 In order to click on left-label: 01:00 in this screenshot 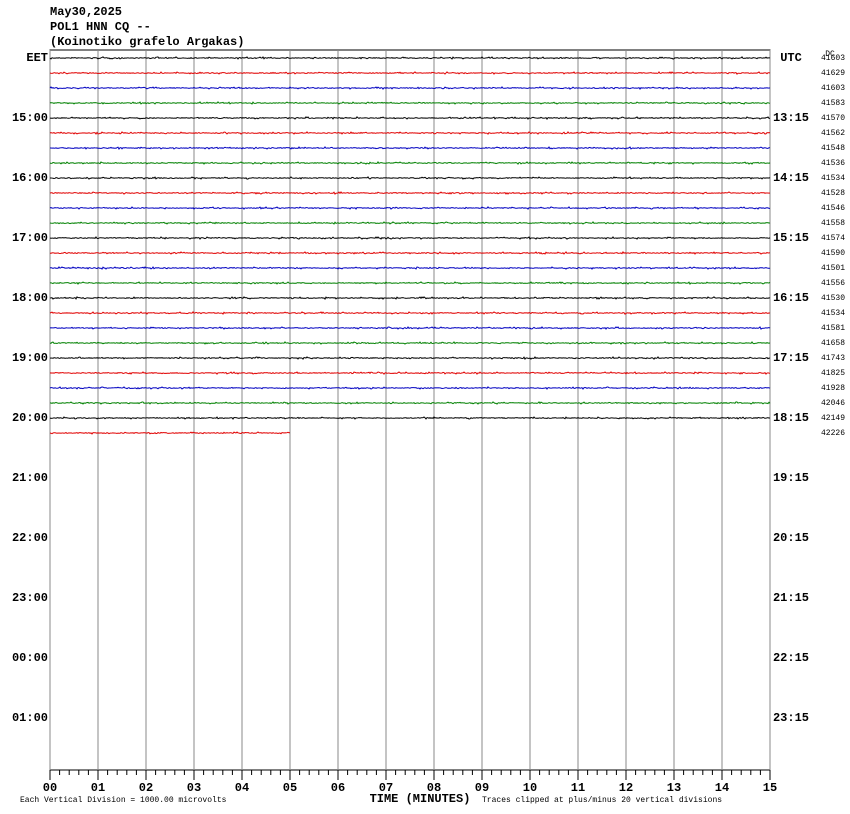, I will do `click(30, 718)`.